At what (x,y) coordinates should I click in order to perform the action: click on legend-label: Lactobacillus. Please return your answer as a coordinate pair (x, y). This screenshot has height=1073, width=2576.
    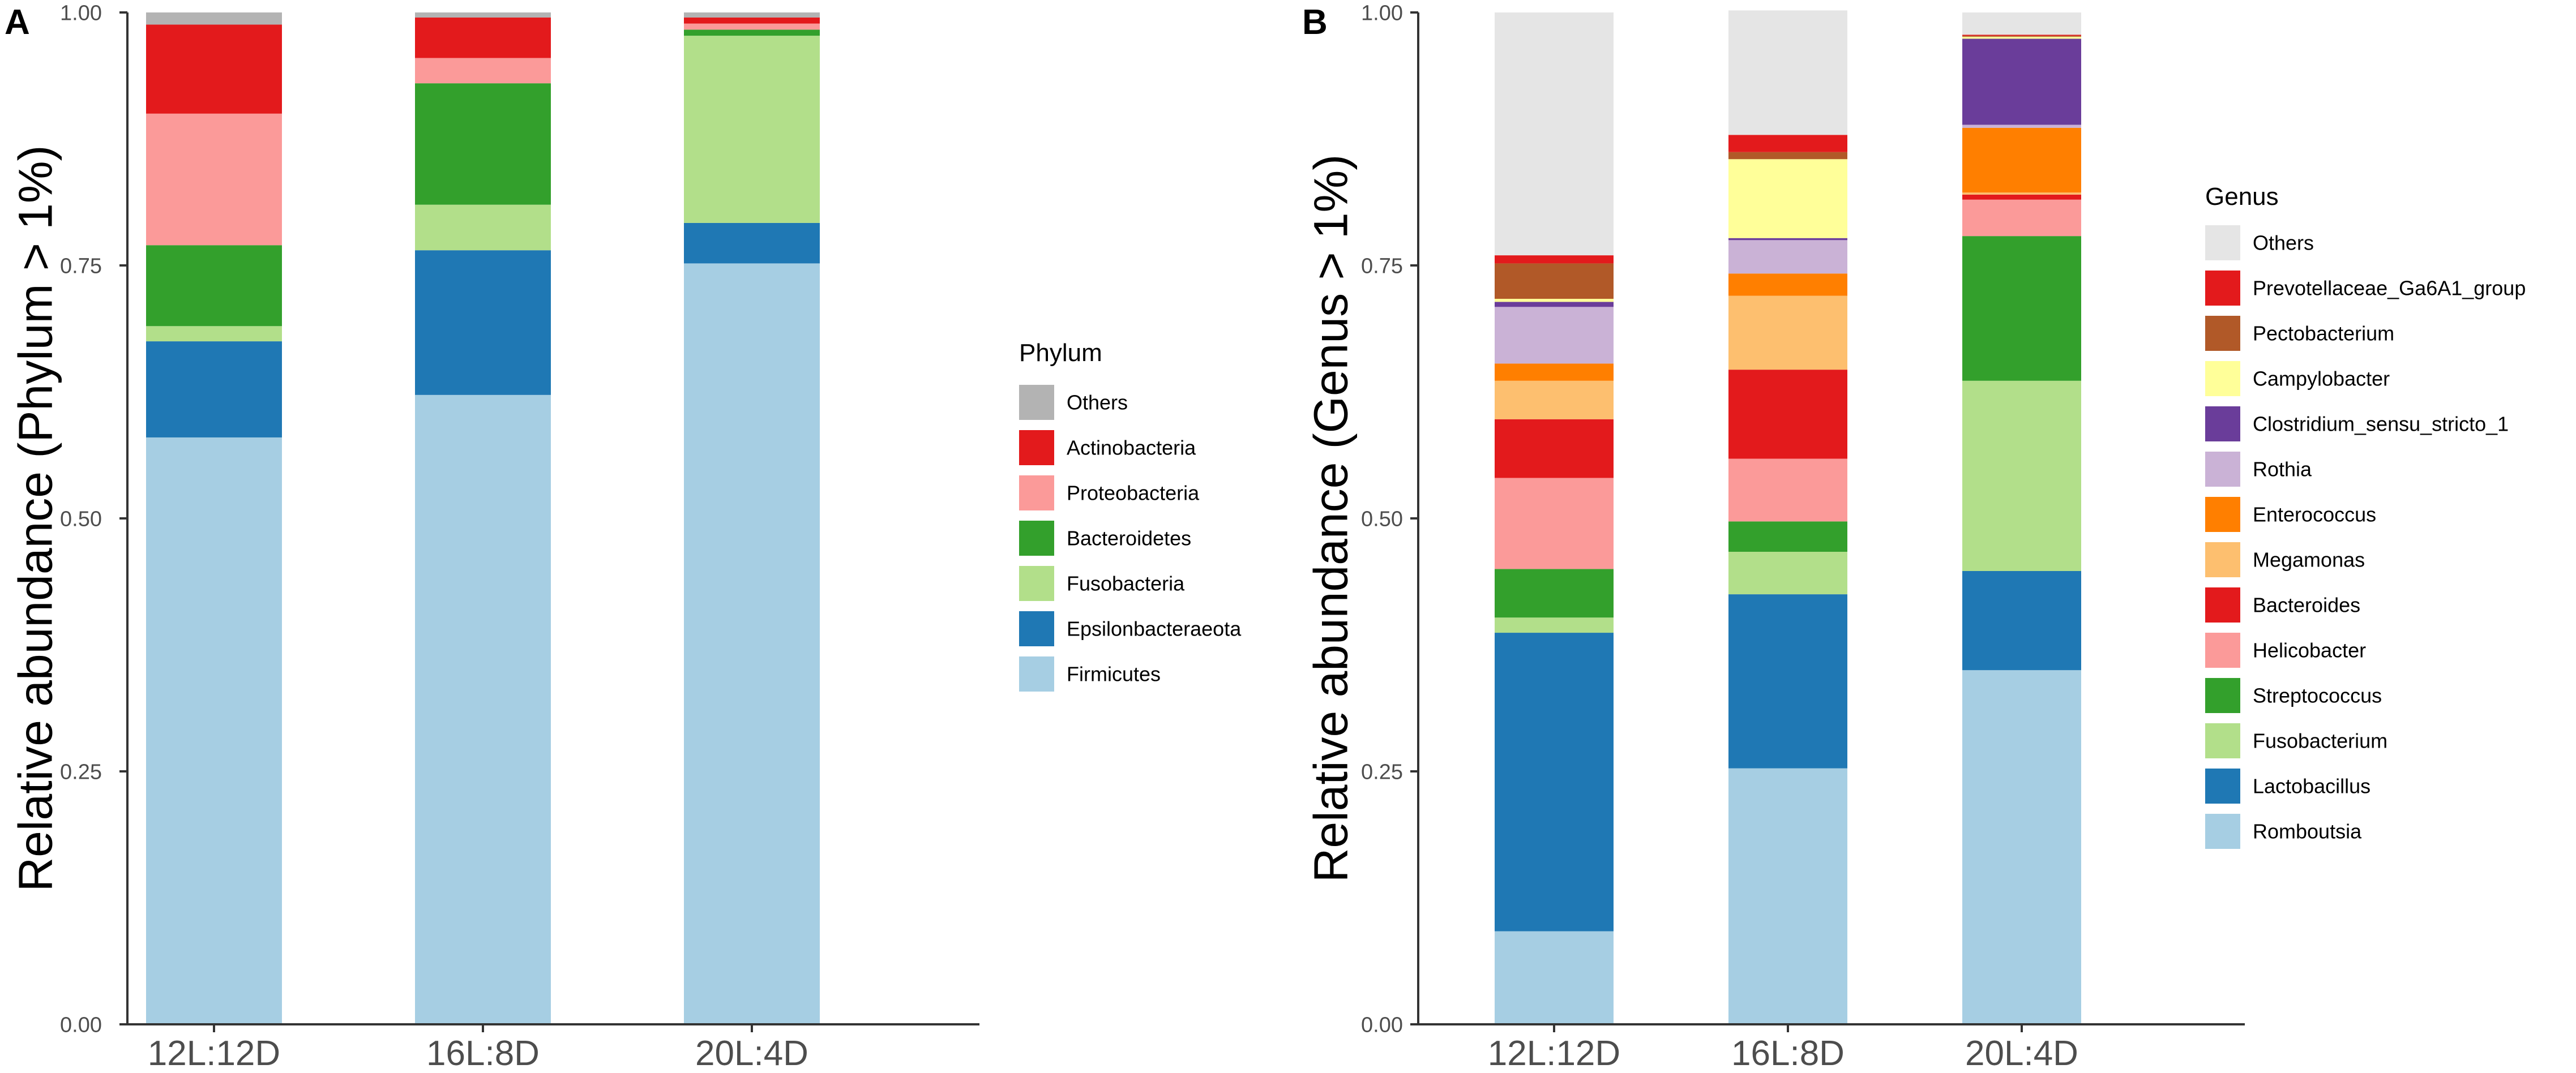
    Looking at the image, I should click on (2311, 787).